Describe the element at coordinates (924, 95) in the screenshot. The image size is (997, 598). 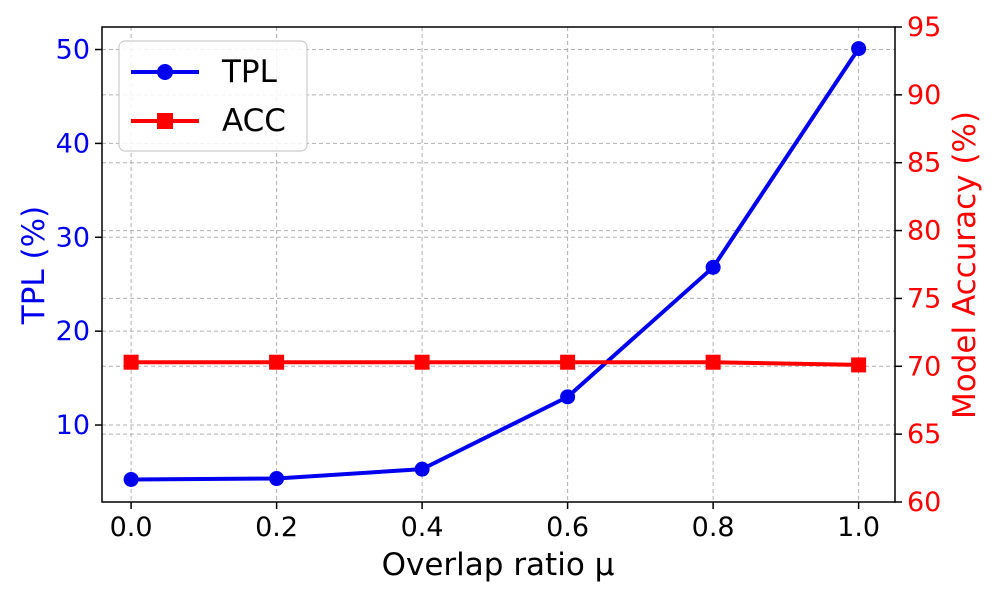
I see `right-y-tick-label: 90` at that location.